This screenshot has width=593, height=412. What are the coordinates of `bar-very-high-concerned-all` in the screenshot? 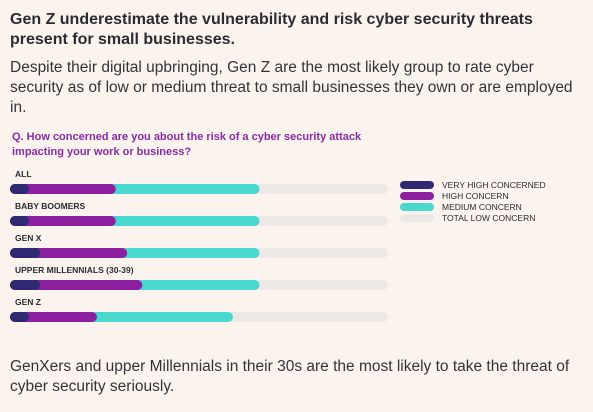 It's located at (19, 189).